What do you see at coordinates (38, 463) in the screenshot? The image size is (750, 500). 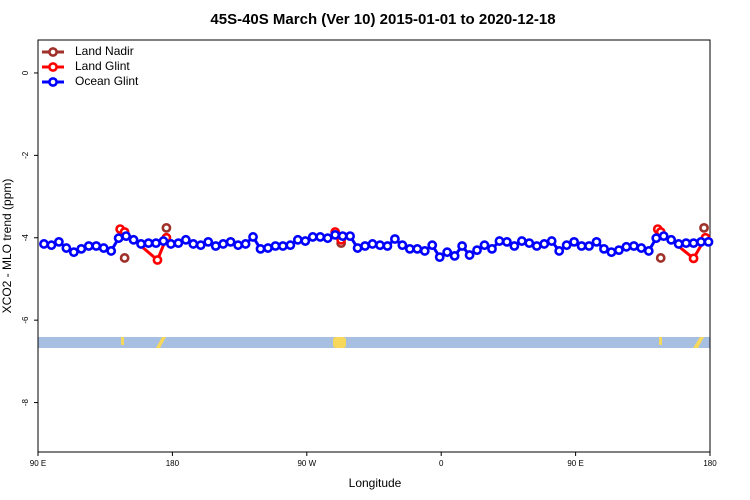 I see `x-tick-label: 90 E` at bounding box center [38, 463].